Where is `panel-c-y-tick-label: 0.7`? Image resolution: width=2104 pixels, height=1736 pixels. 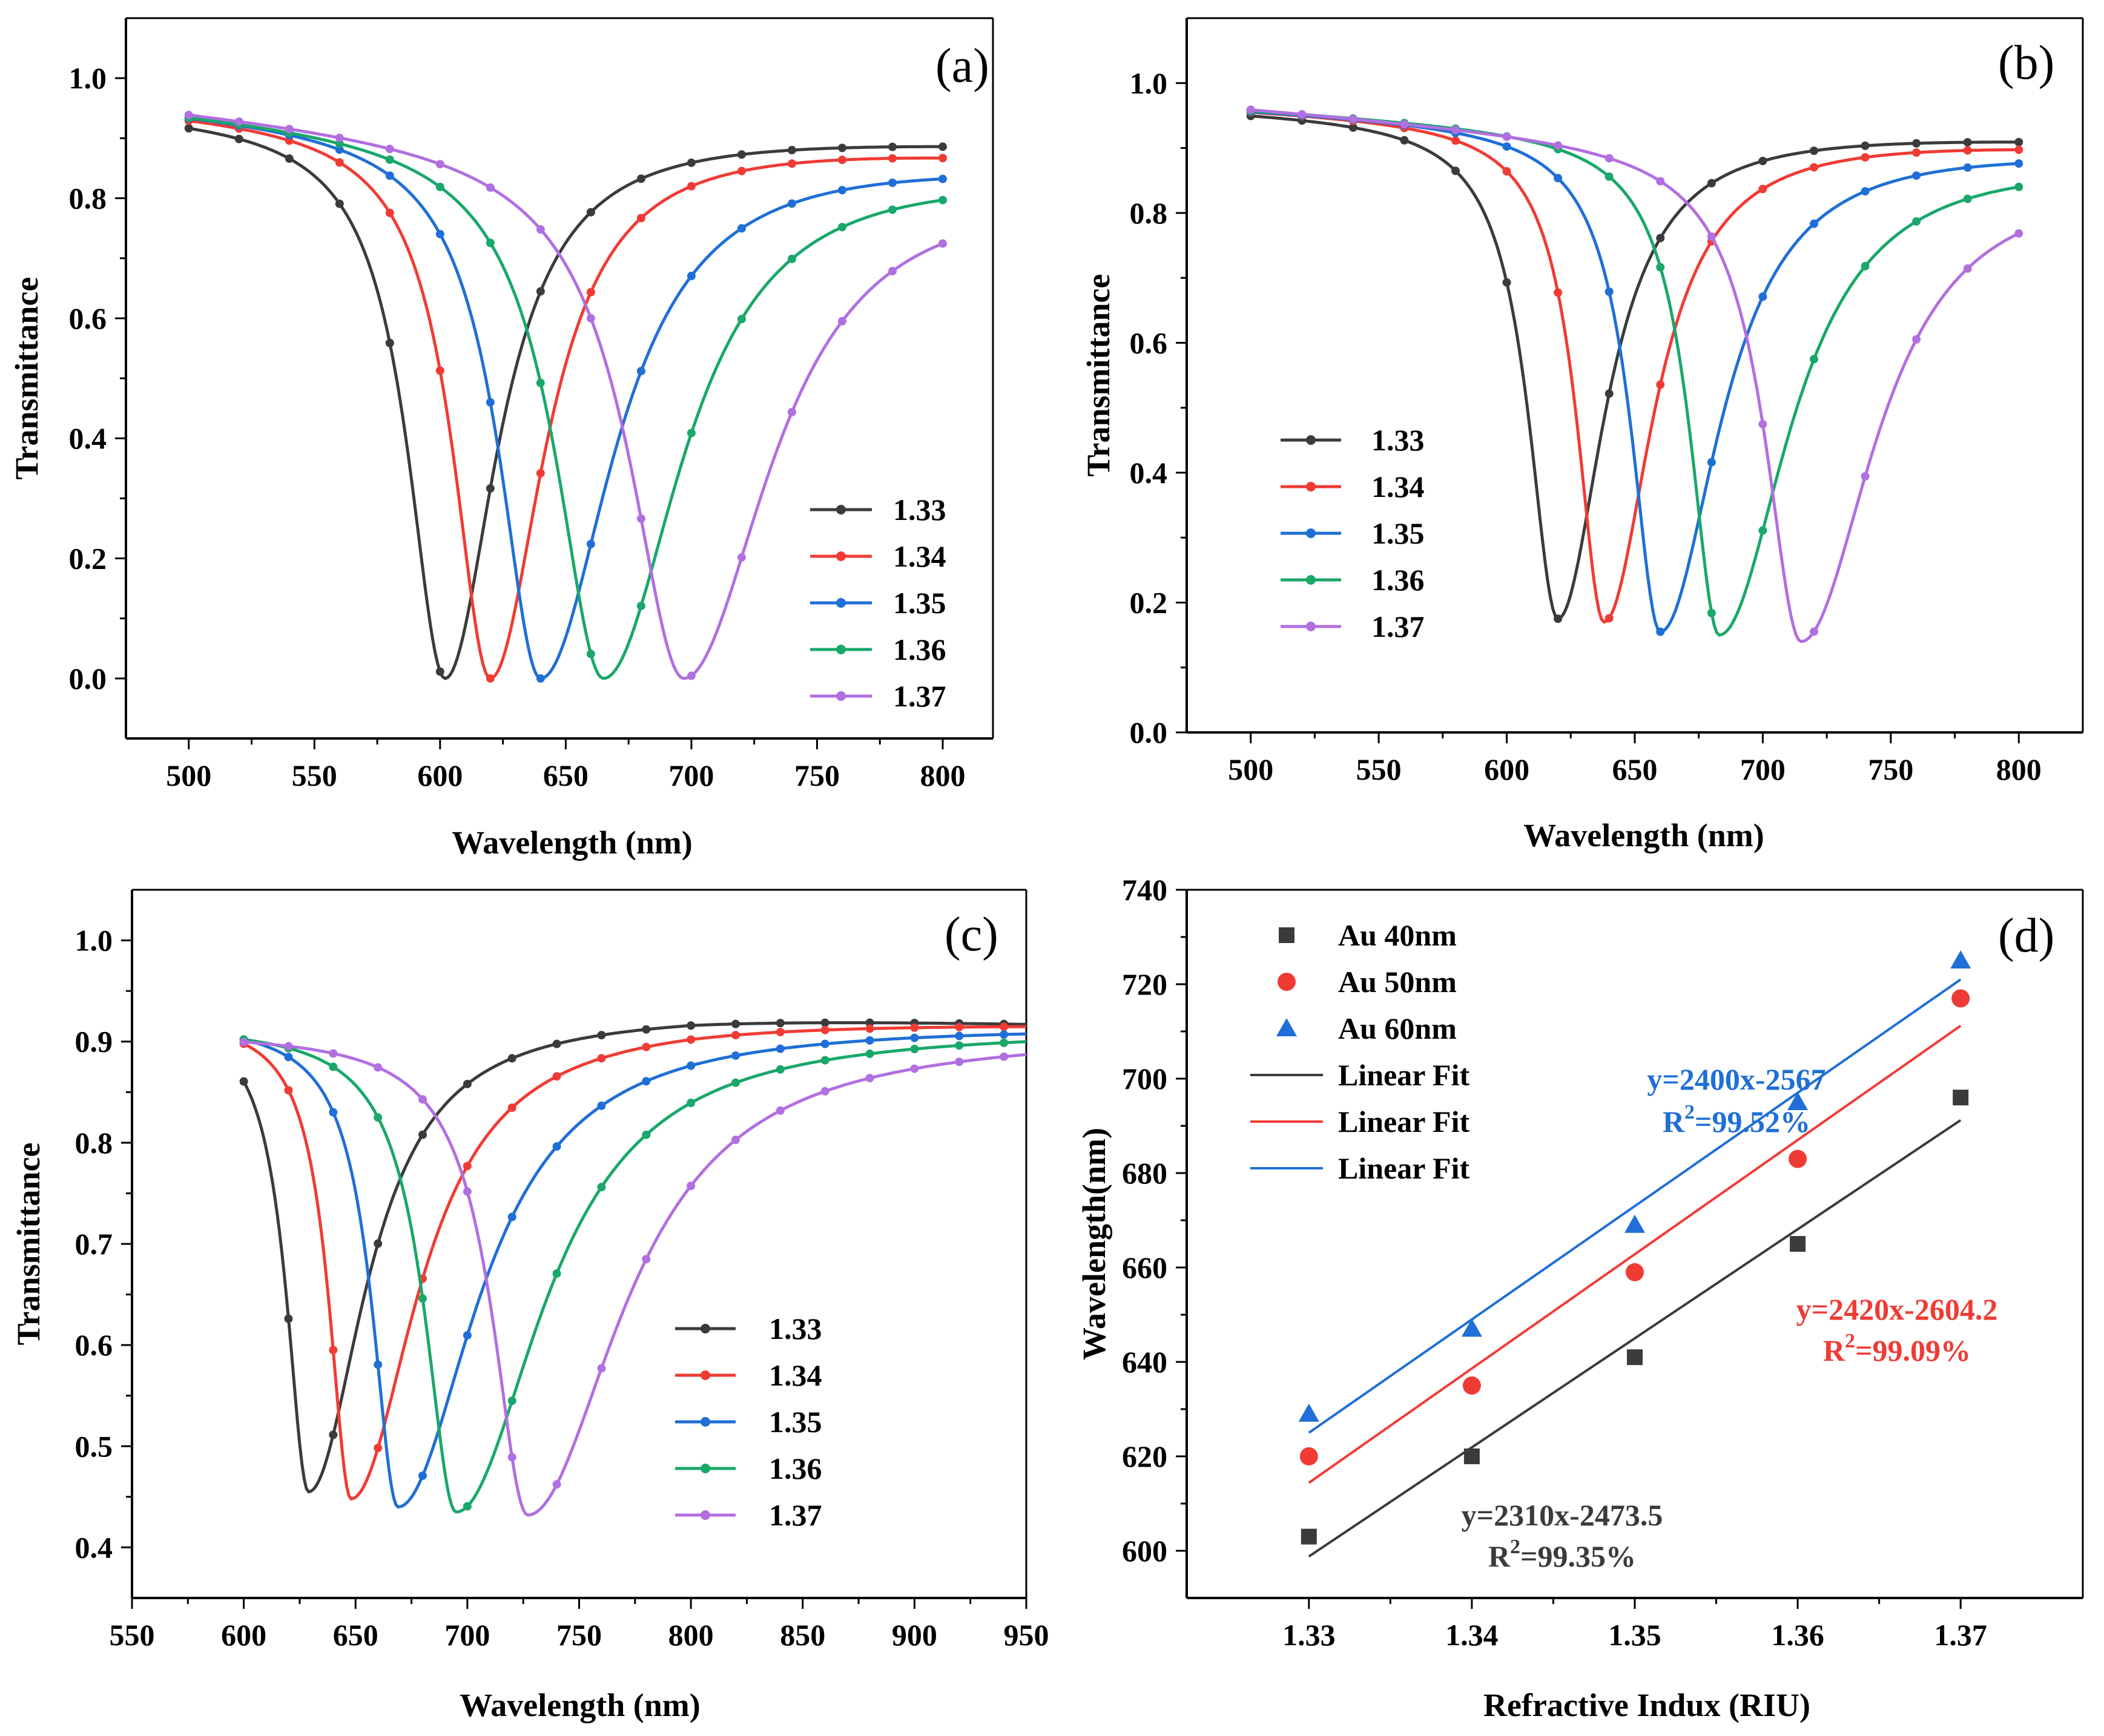
panel-c-y-tick-label: 0.7 is located at coordinates (94, 1244).